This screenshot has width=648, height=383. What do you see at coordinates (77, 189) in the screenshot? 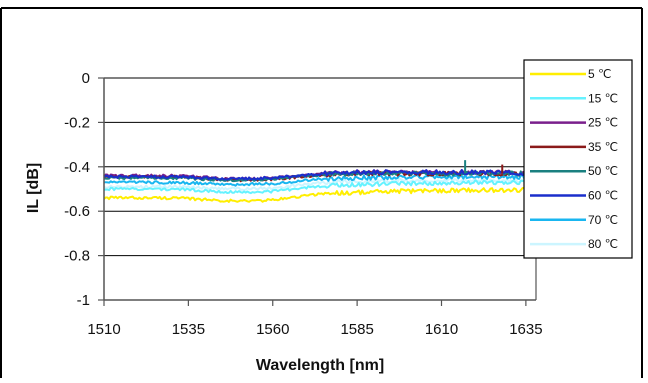
I see `y-tick-labels: 0 -0.2 -0.4 -0.6 -0.8 -1` at bounding box center [77, 189].